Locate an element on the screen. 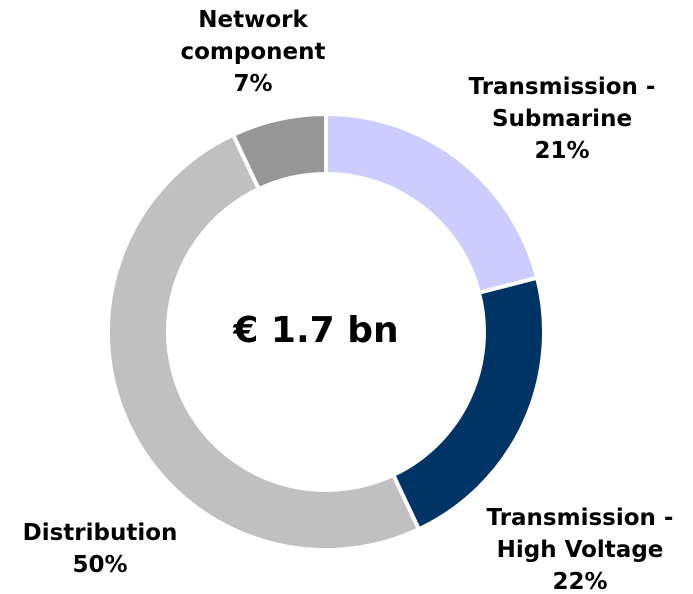 The width and height of the screenshot is (693, 594). category-label: component is located at coordinates (252, 52).